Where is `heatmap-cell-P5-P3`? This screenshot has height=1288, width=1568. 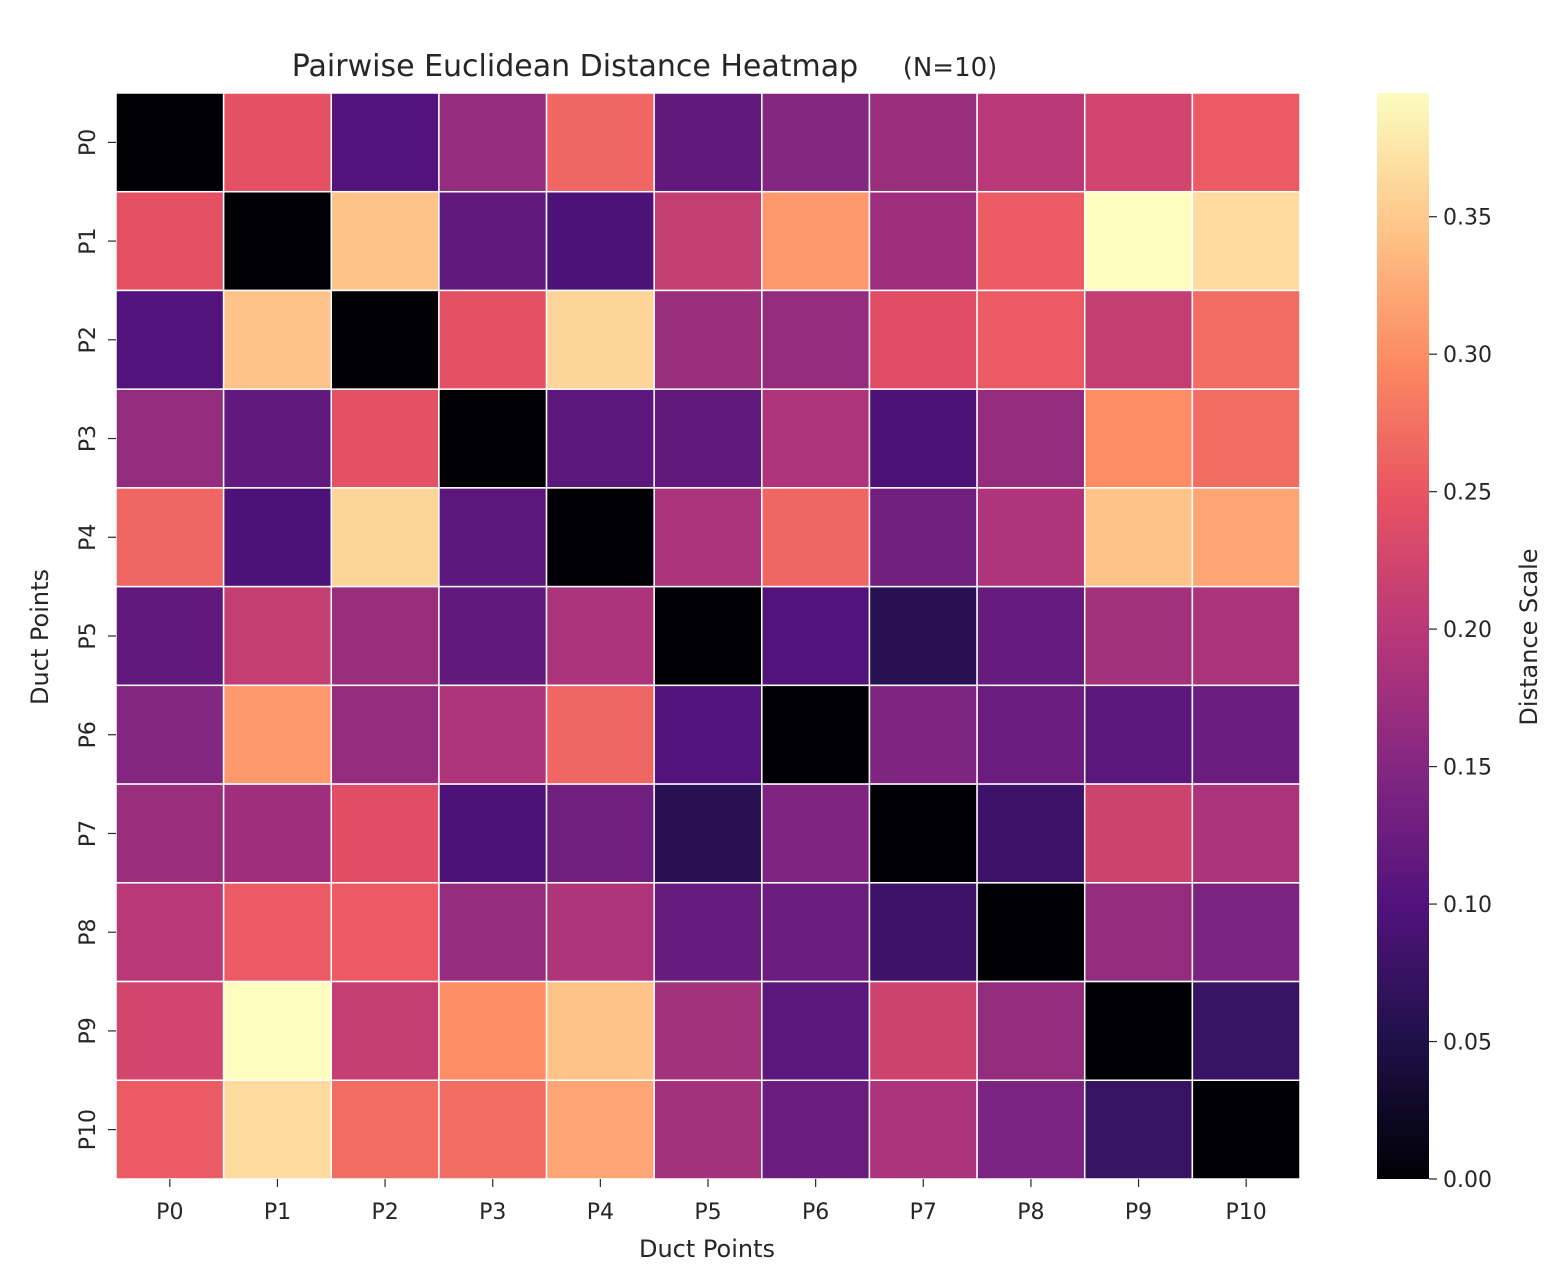
heatmap-cell-P5-P3 is located at coordinates (493, 636).